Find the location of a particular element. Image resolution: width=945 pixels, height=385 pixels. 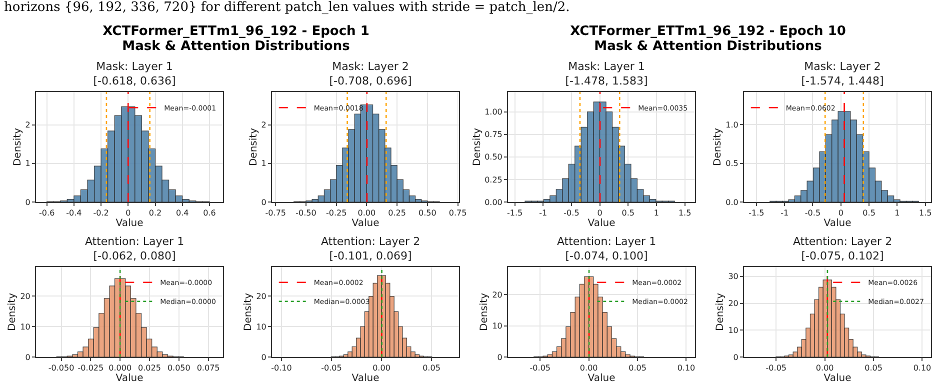

chart-subtitle: [-1.478, 1.583] is located at coordinates (606, 81).